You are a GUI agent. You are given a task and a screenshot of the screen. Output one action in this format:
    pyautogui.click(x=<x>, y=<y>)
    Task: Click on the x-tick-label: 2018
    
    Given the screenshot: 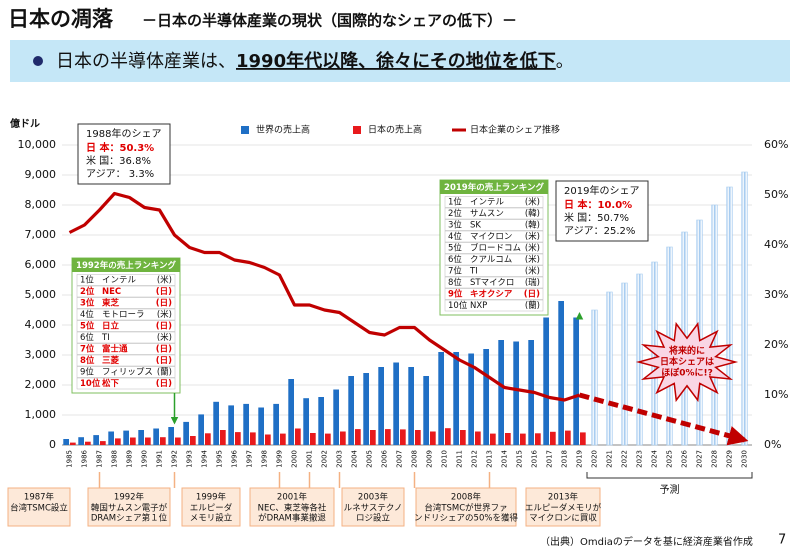 What is the action you would take?
    pyautogui.click(x=565, y=459)
    